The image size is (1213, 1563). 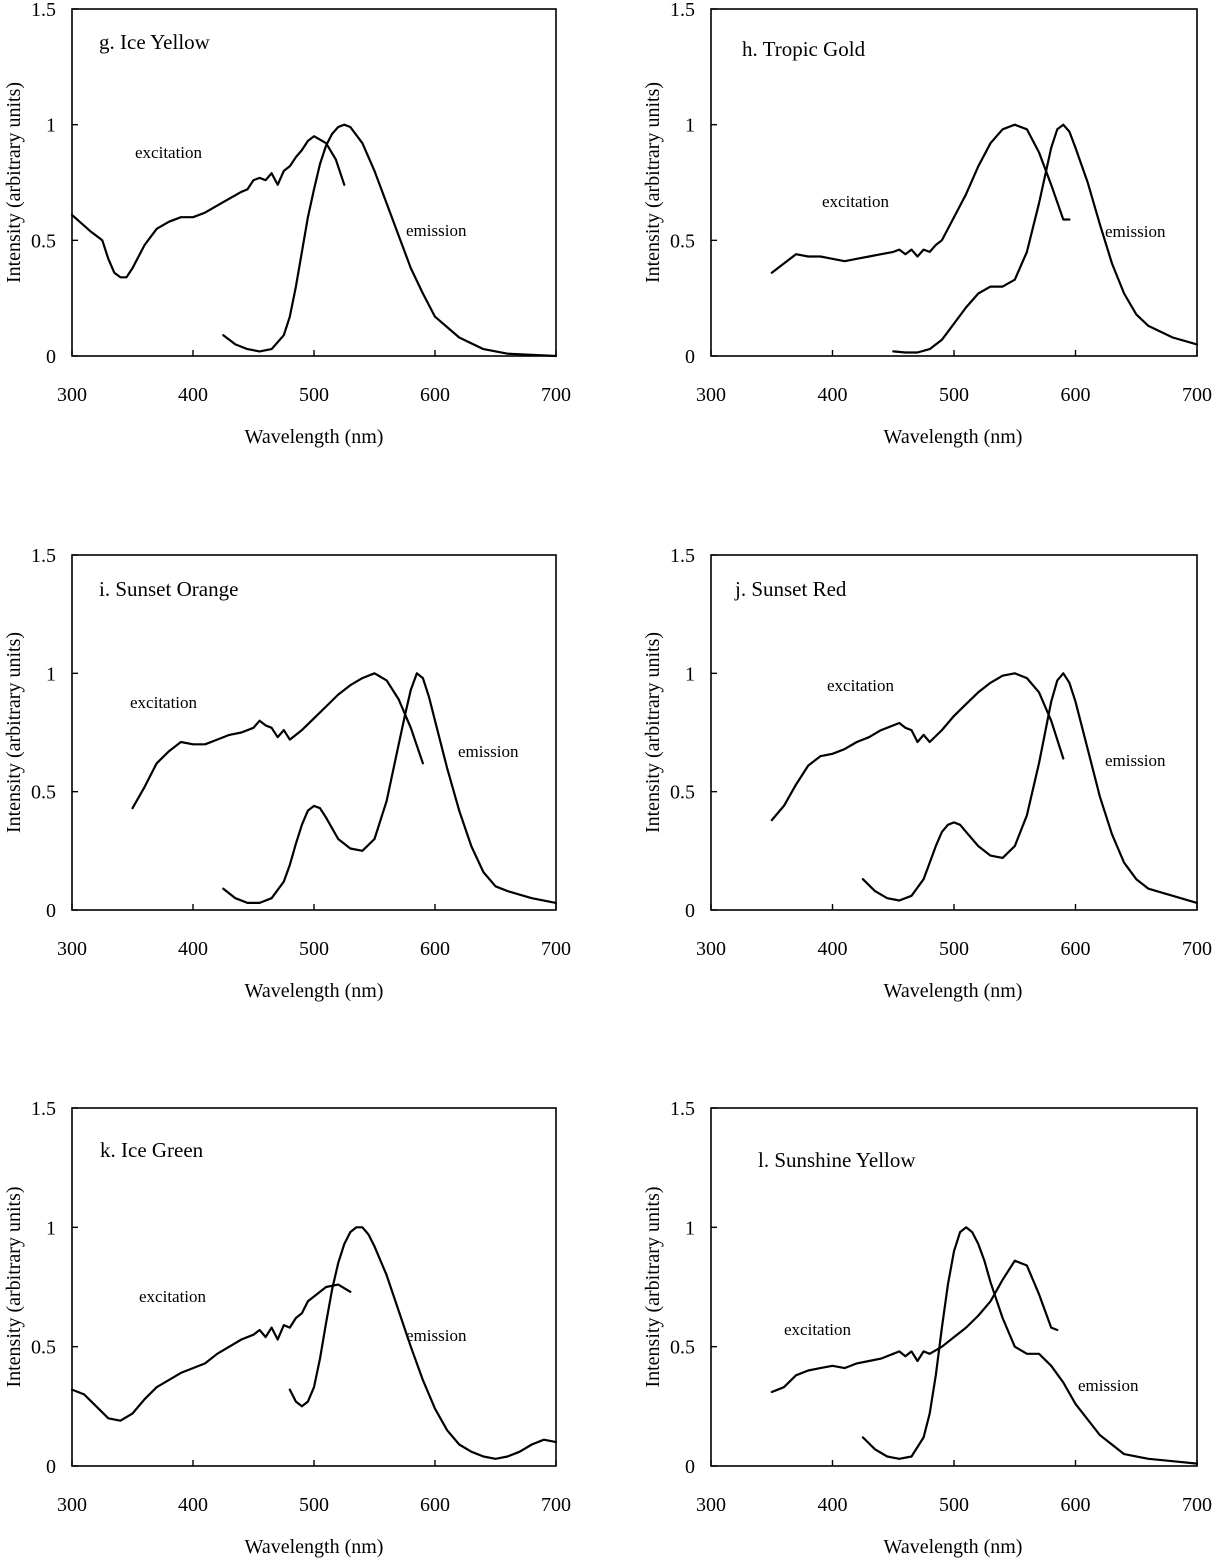 I want to click on panel-title: l. Sunshine Yellow, so click(x=837, y=1160).